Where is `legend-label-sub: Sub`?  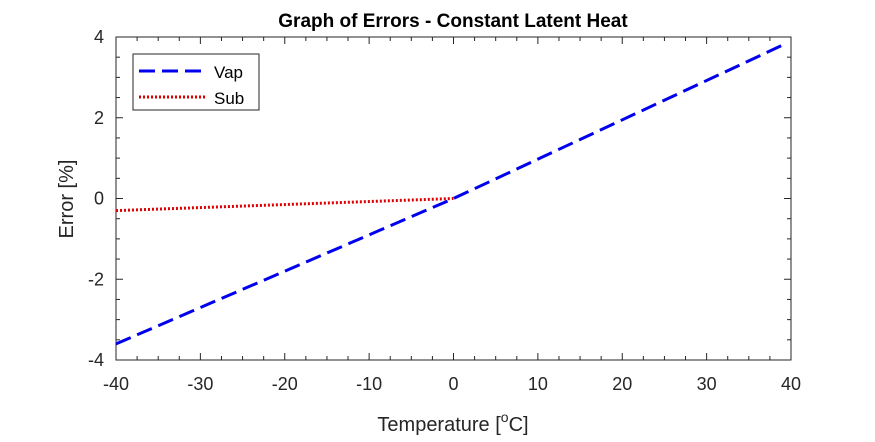
legend-label-sub: Sub is located at coordinates (229, 98).